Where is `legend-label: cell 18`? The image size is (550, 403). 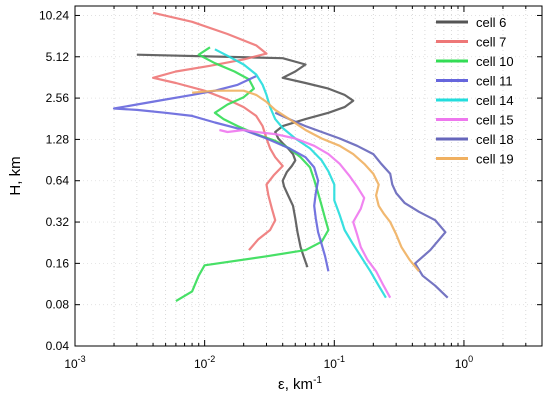
legend-label: cell 18 is located at coordinates (495, 139).